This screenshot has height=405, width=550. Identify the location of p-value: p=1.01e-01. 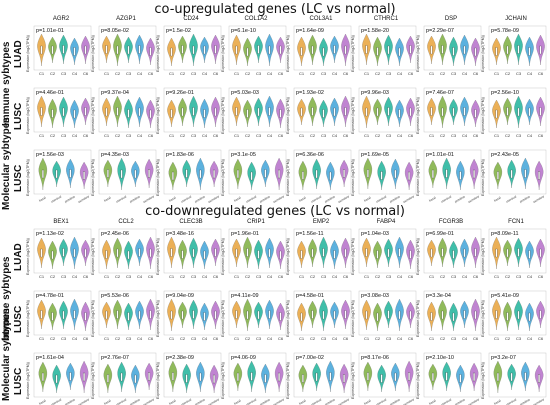
(50, 31).